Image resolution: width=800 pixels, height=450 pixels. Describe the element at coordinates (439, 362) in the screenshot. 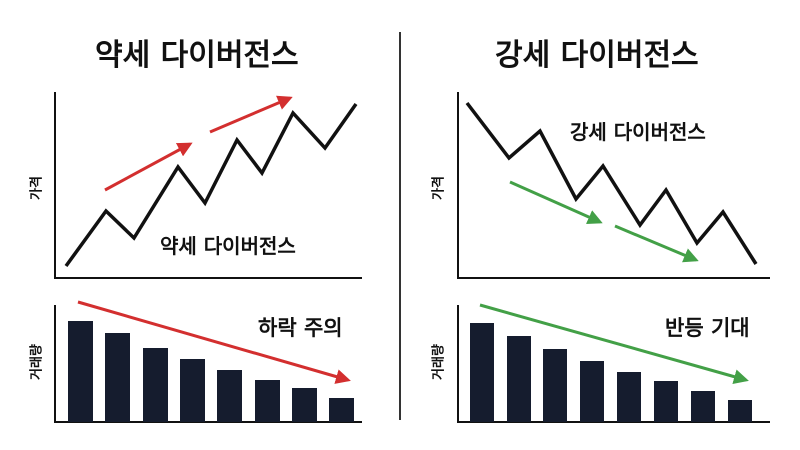

I see `bullish-volume-axis-label: 거래량` at that location.